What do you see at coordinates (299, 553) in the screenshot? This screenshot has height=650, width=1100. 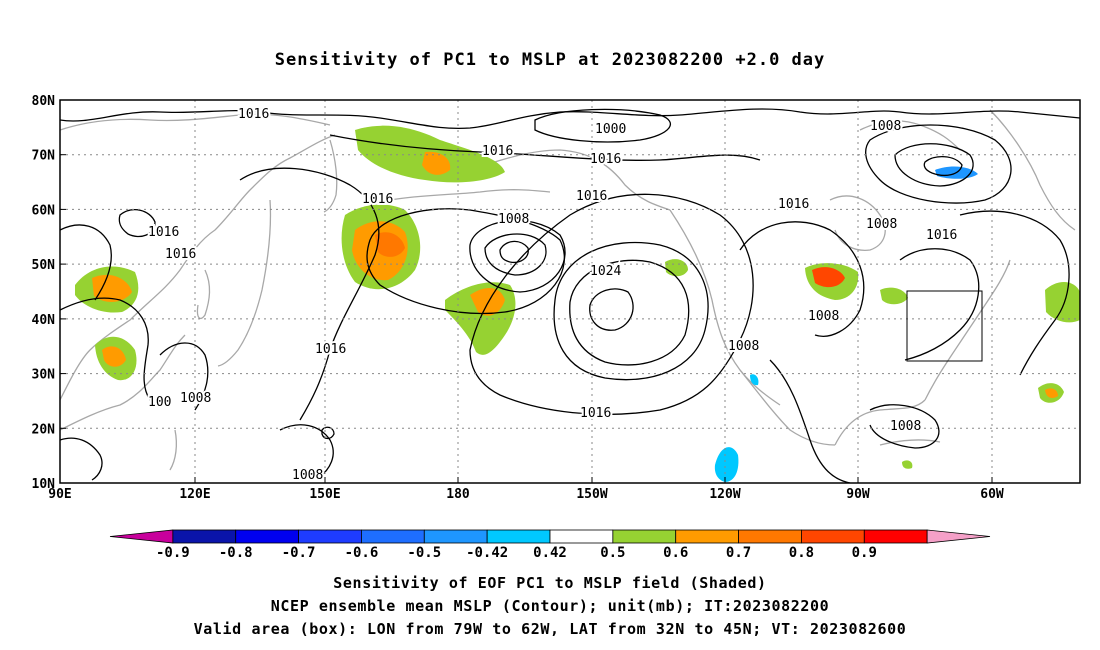 I see `colorbar-label: -0.7` at bounding box center [299, 553].